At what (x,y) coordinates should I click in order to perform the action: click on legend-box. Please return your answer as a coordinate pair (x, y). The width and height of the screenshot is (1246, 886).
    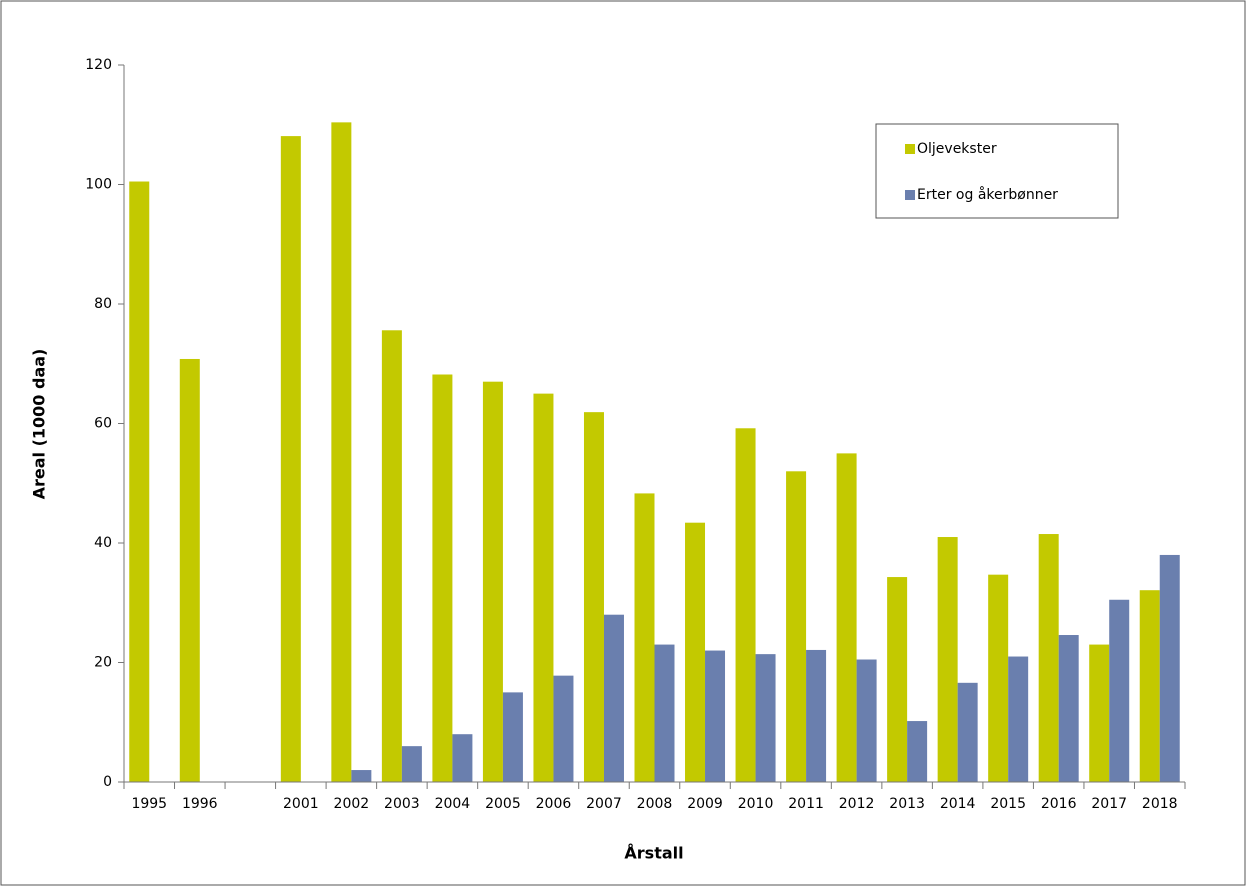
    Looking at the image, I should click on (997, 171).